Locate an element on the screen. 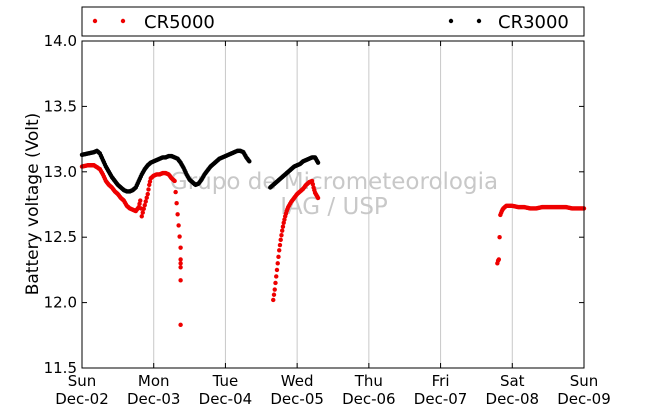  x-tick-label-date: Dec-04 is located at coordinates (226, 399).